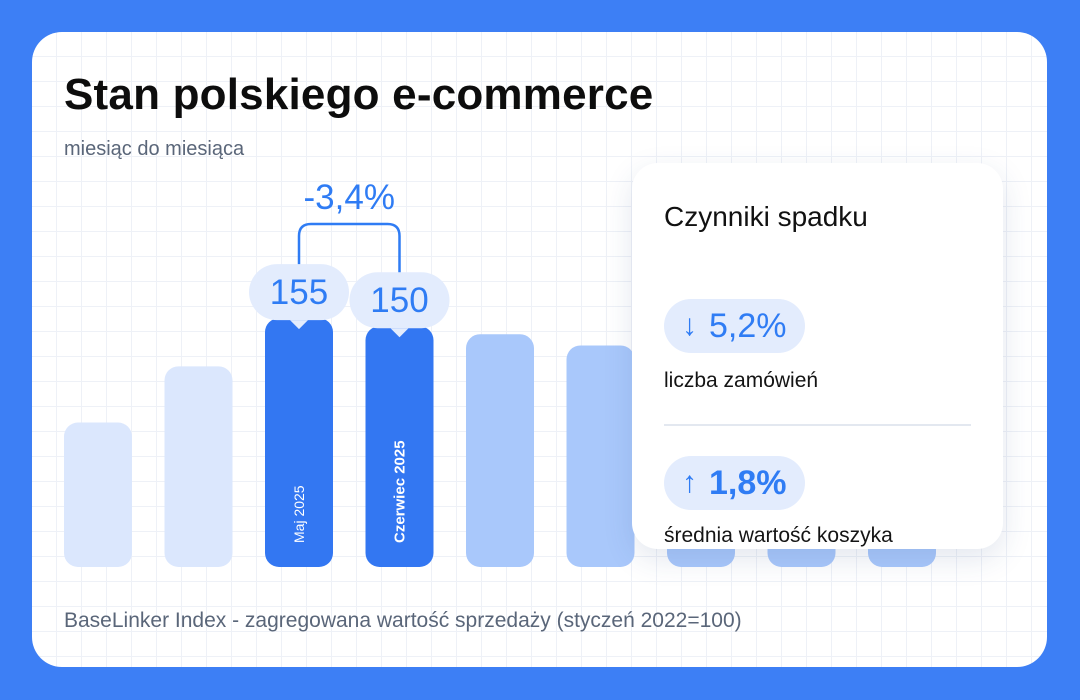 Image resolution: width=1080 pixels, height=700 pixels. I want to click on orders-change-pill: ↓ 5,2%, so click(734, 326).